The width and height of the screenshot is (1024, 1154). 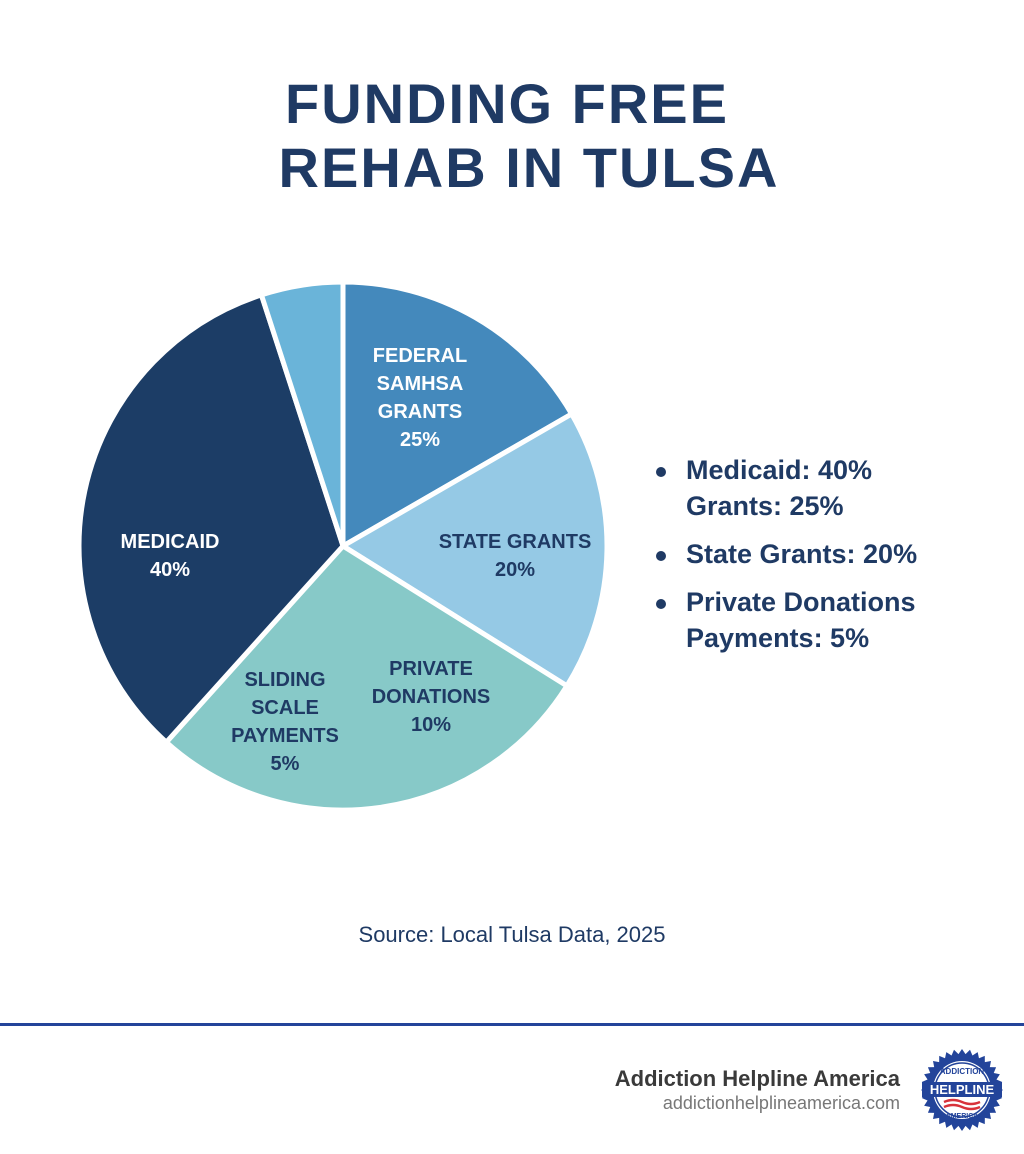 I want to click on title-line-2: REHAB IN TULSA, so click(x=529, y=167).